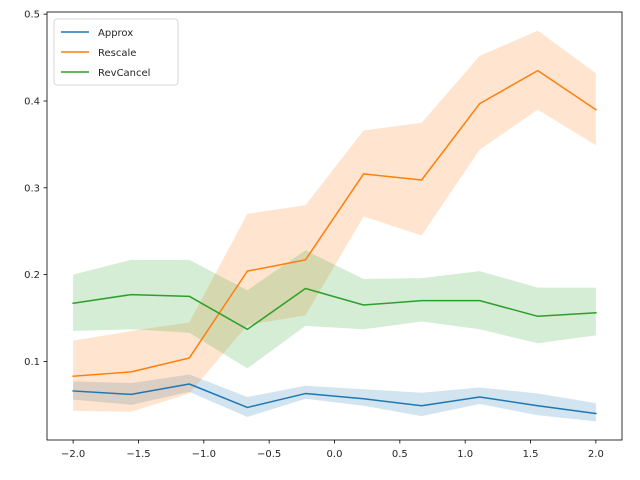 This screenshot has width=640, height=480. What do you see at coordinates (32, 362) in the screenshot?
I see `y-tick-label: 0.1` at bounding box center [32, 362].